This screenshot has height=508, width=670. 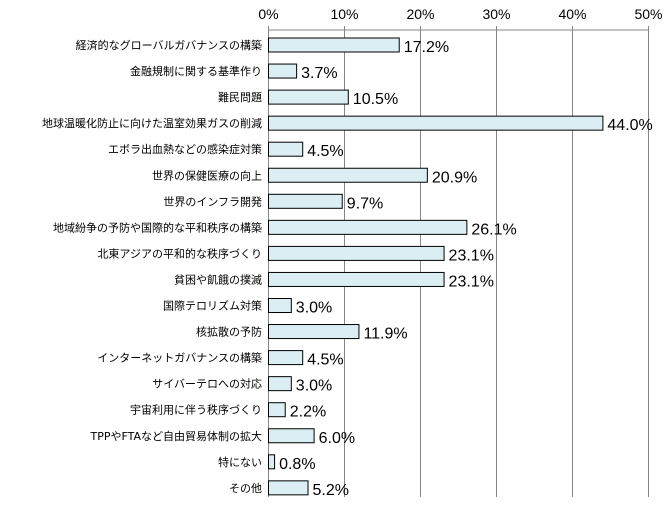 What do you see at coordinates (629, 125) in the screenshot?
I see `data-label: 44.0%` at bounding box center [629, 125].